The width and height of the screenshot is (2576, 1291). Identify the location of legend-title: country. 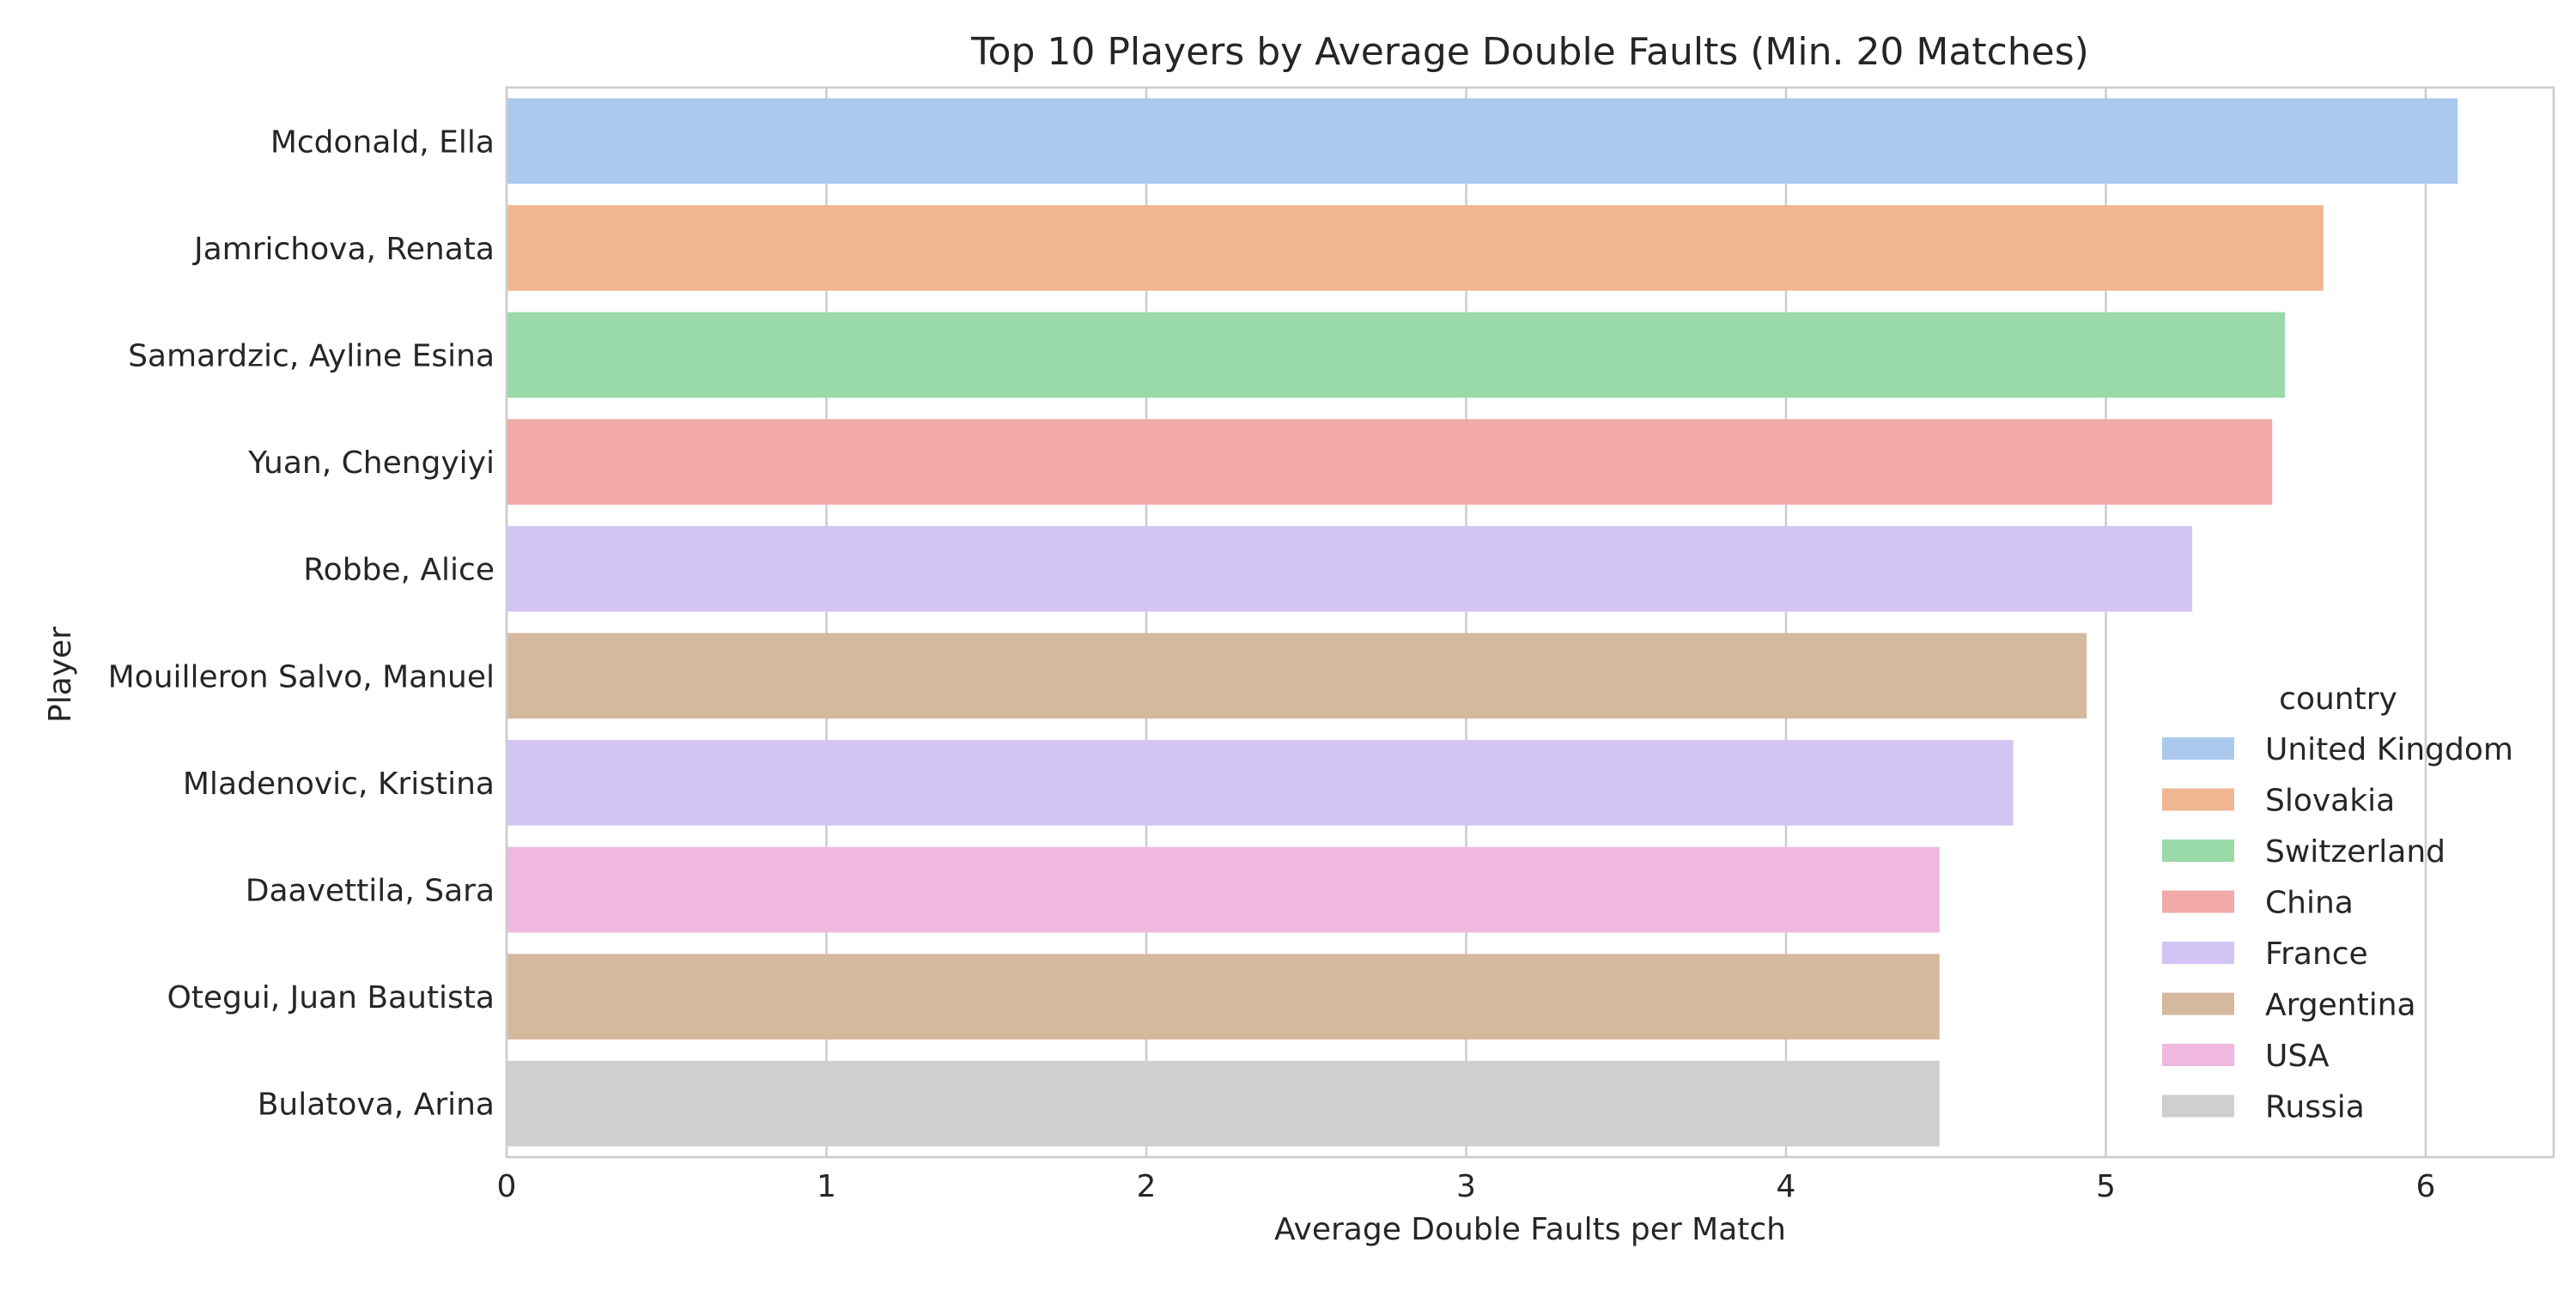
(2338, 699).